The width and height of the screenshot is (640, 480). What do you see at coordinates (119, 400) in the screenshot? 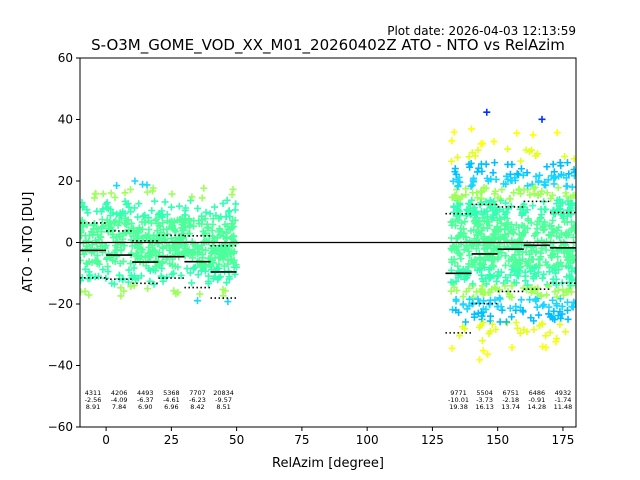
I see `bin-mean-label: -4.09` at bounding box center [119, 400].